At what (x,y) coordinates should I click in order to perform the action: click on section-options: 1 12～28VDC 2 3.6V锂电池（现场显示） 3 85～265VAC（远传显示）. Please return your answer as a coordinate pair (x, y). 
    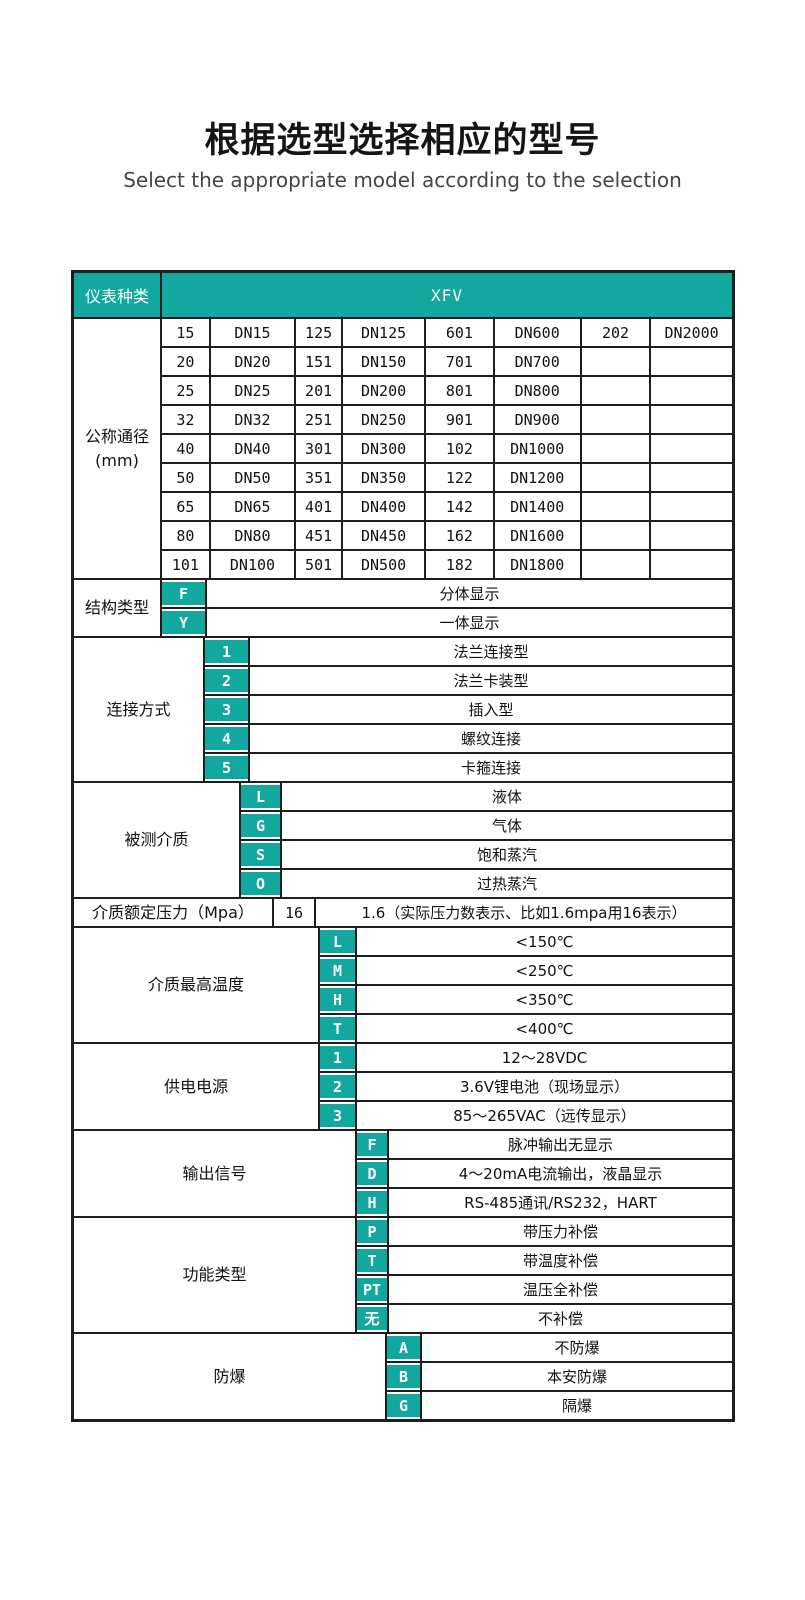
    Looking at the image, I should click on (526, 1086).